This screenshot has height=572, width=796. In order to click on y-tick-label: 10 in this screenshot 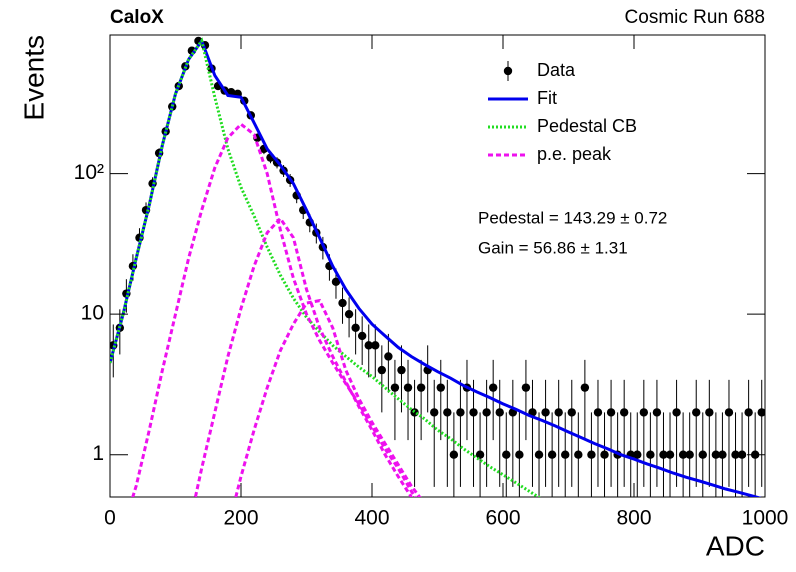, I will do `click(92, 313)`.